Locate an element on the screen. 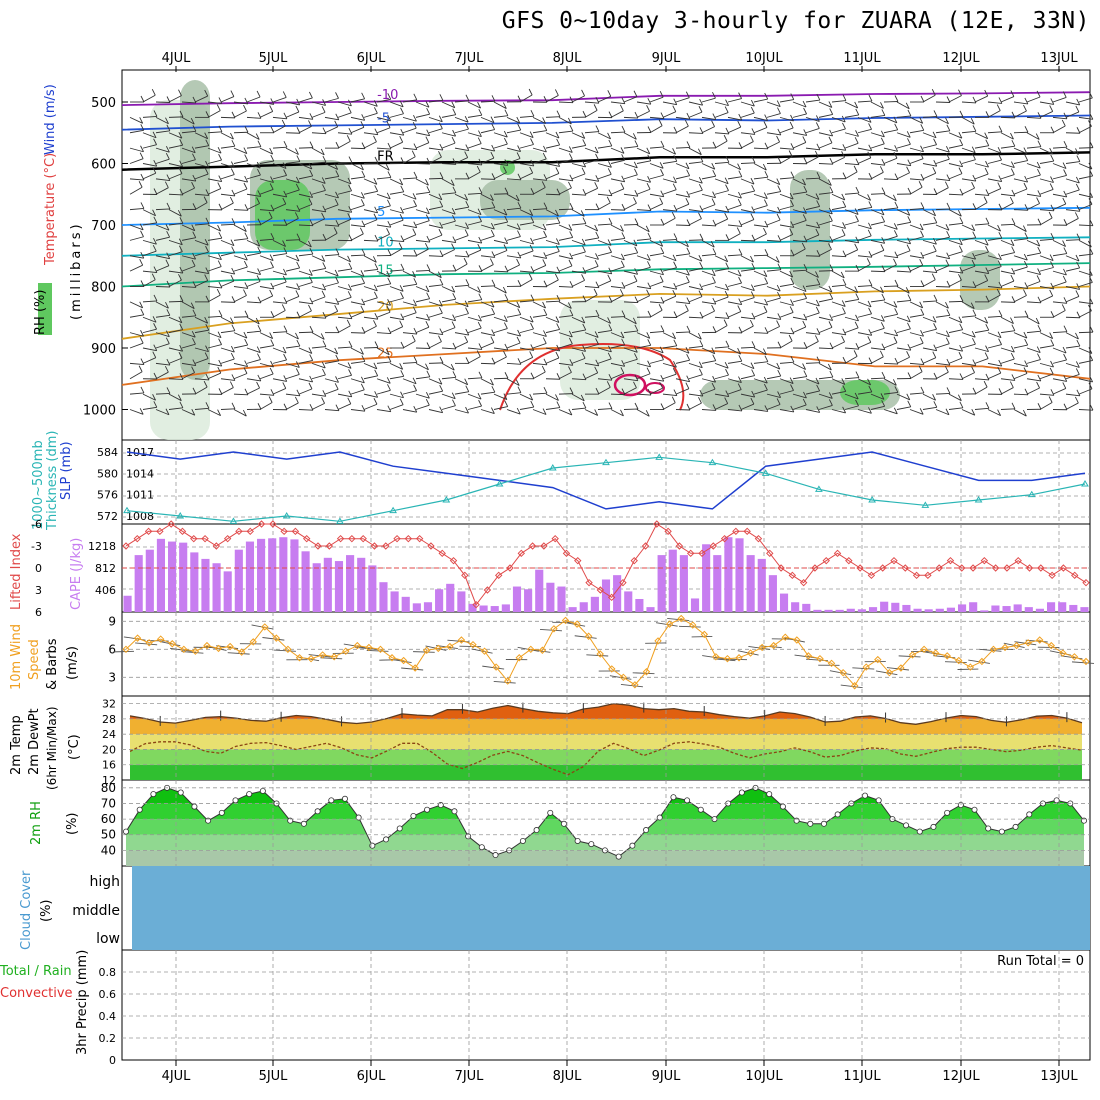 The image size is (1100, 1100). bottom-date-label: 9JUL is located at coordinates (667, 1076).